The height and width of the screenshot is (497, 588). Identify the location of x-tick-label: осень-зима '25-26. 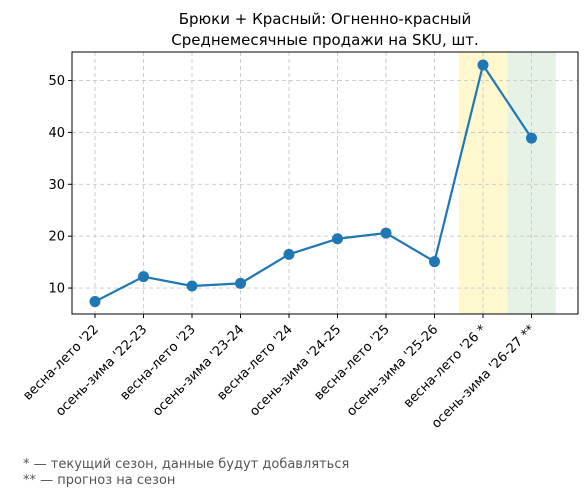
(392, 370).